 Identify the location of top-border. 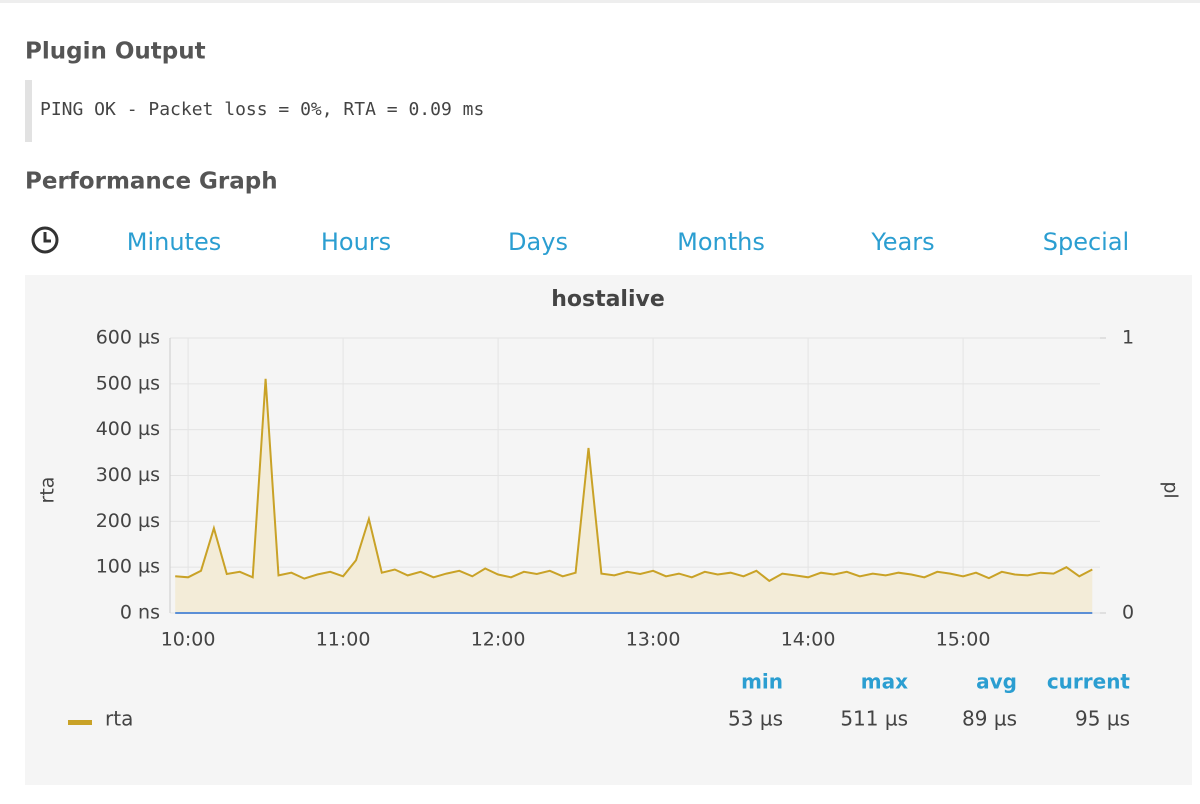
(600, 1).